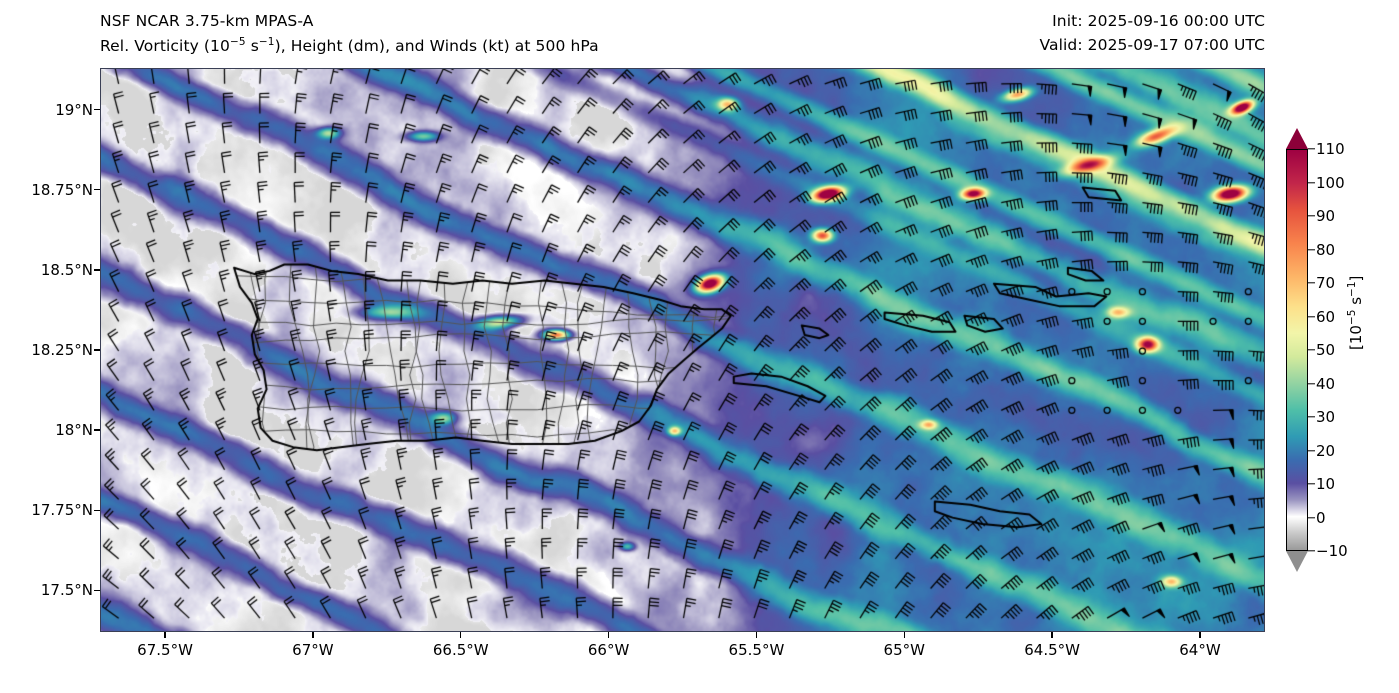  What do you see at coordinates (252, 46) in the screenshot?
I see `field-title-mid: s` at bounding box center [252, 46].